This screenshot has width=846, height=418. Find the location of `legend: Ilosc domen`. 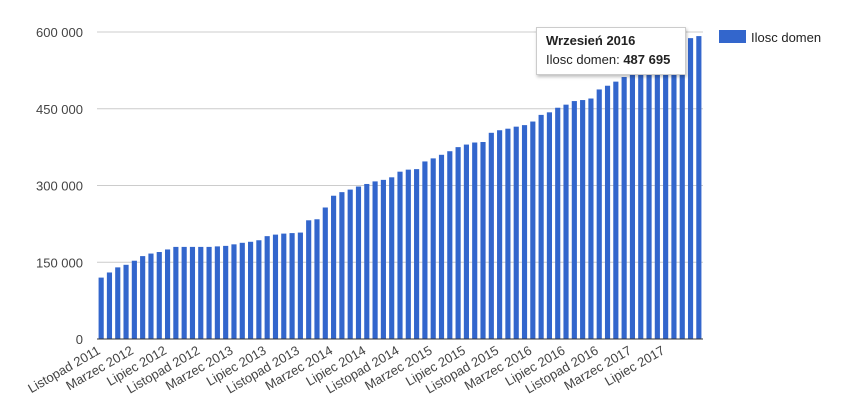

legend: Ilosc domen is located at coordinates (770, 37).